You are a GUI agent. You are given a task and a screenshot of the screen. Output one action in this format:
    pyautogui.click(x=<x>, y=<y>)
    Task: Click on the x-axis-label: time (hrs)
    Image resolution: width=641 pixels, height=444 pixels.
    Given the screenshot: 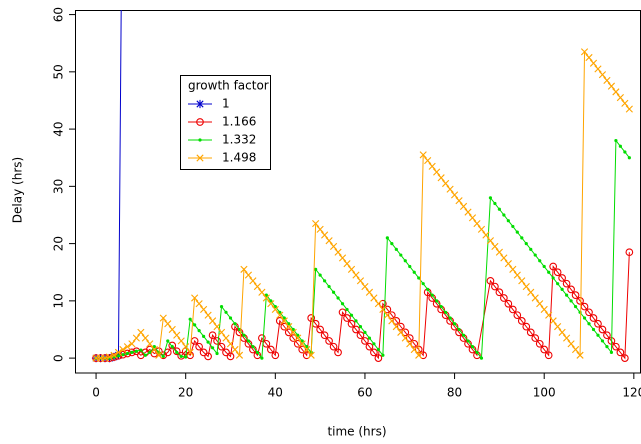 What is the action you would take?
    pyautogui.click(x=356, y=432)
    